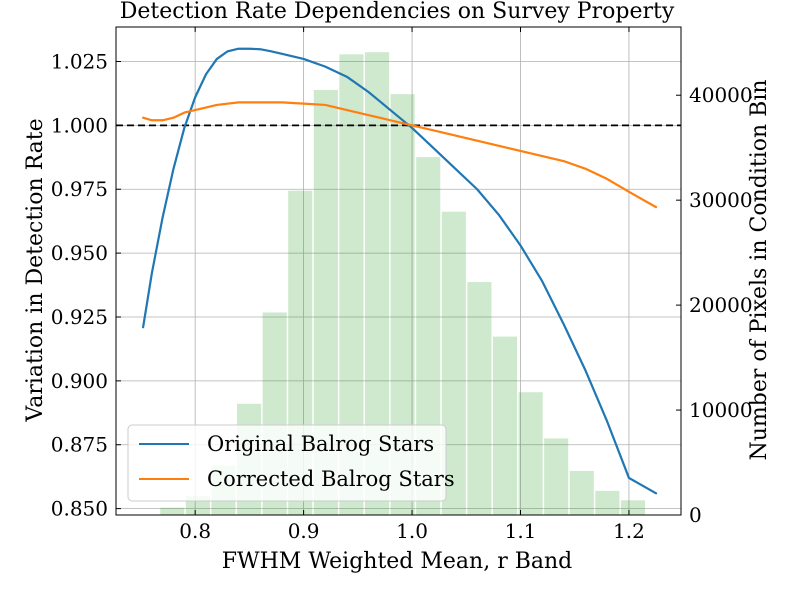 The image size is (800, 600). I want to click on y-tick-label-7: 1.025, so click(79, 61).